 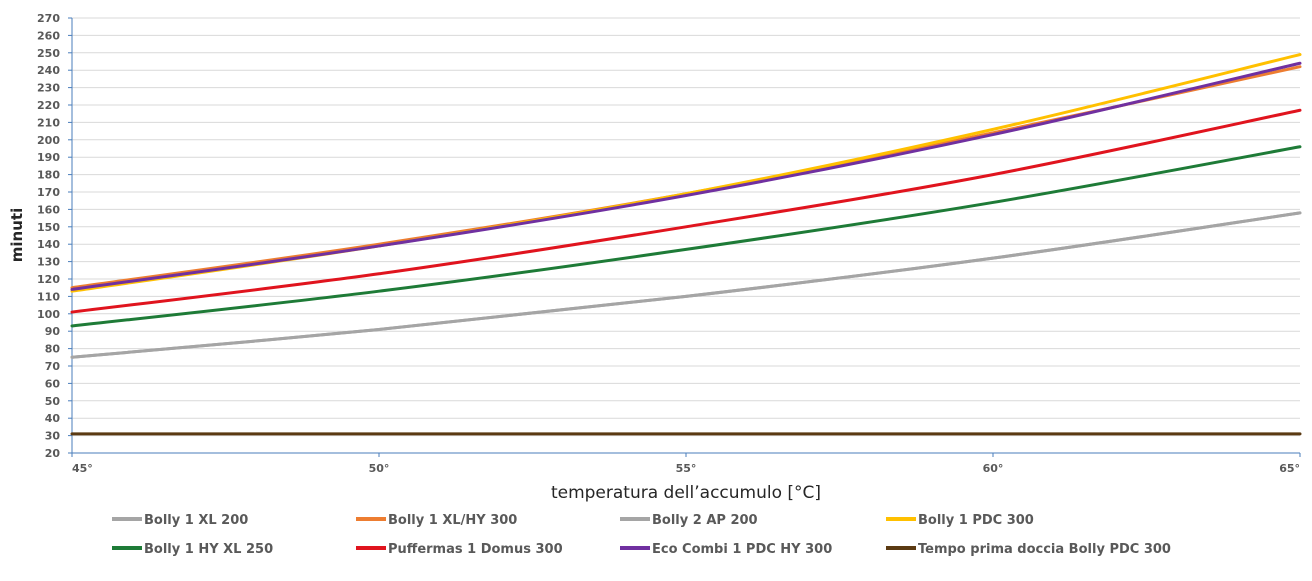 What do you see at coordinates (196, 520) in the screenshot?
I see `legend-label: Bolly 1 XL 200` at bounding box center [196, 520].